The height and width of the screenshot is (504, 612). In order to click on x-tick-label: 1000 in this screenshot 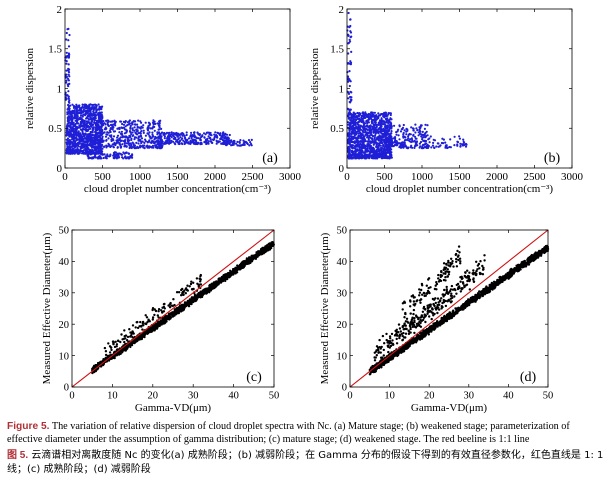, I will do `click(422, 177)`.